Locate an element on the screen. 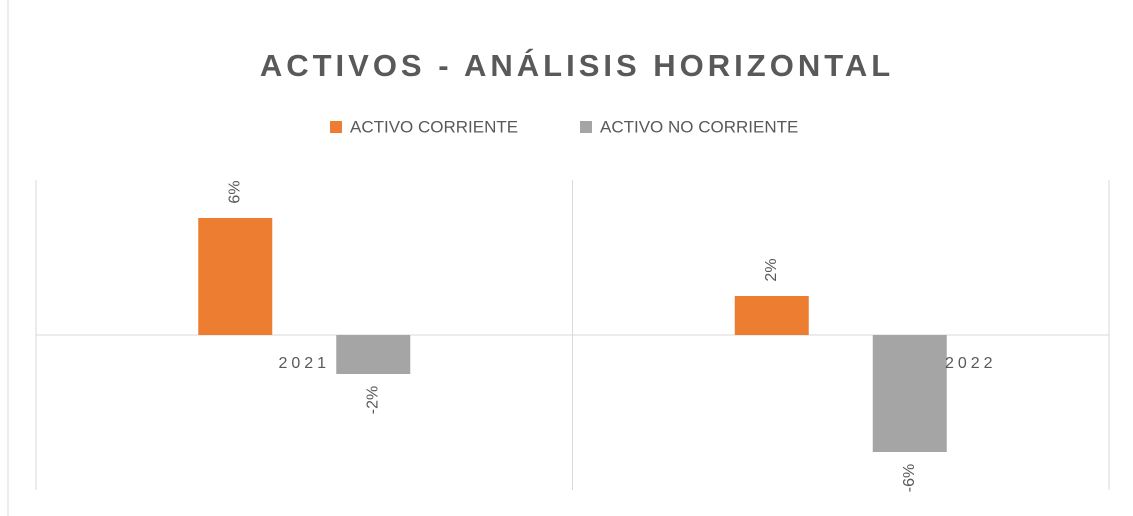 The image size is (1133, 516). value-label: -6% is located at coordinates (909, 478).